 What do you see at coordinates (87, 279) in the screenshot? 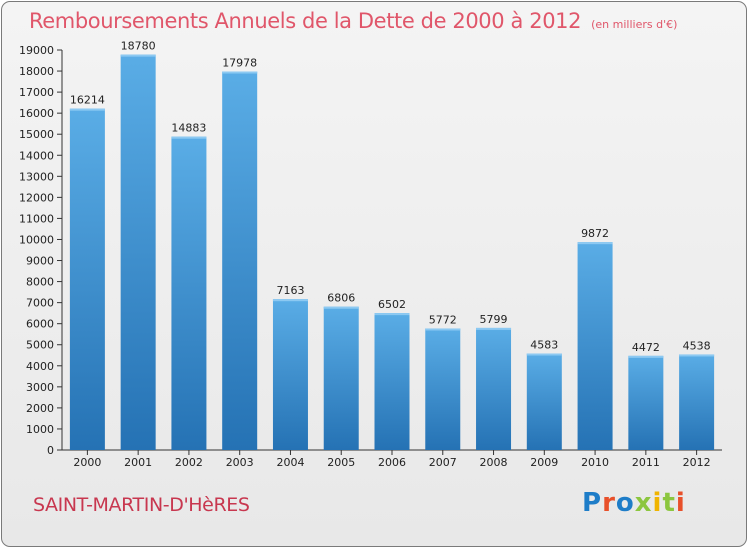
I see `bar-2000` at bounding box center [87, 279].